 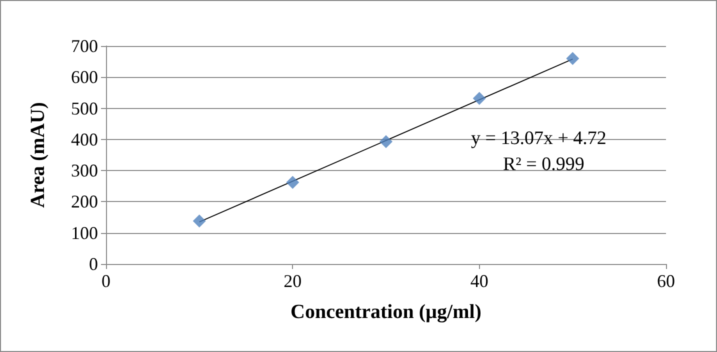 What do you see at coordinates (84, 108) in the screenshot?
I see `y-tick-label: 500` at bounding box center [84, 108].